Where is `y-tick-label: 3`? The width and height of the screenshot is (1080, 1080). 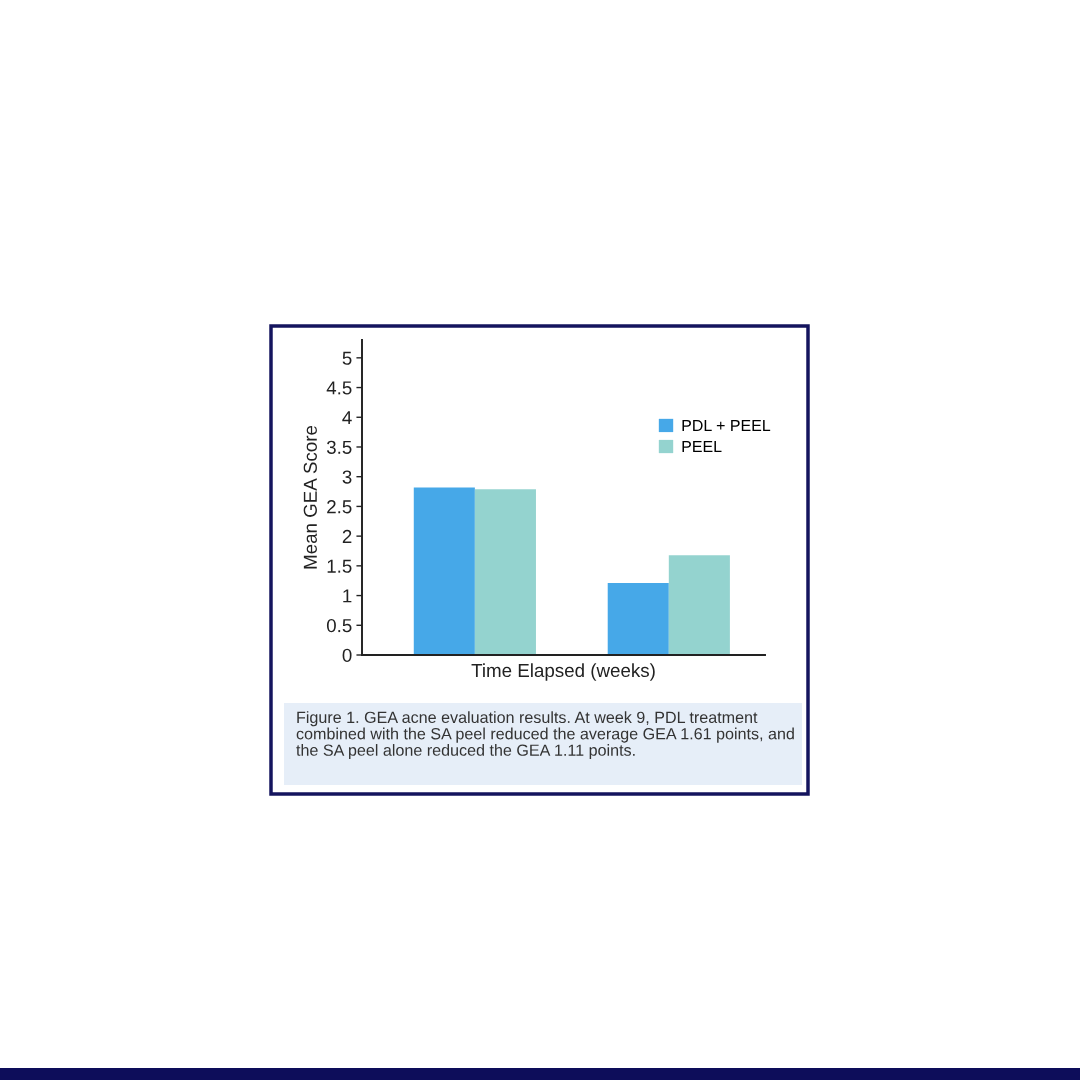
y-tick-label: 3 is located at coordinates (347, 477).